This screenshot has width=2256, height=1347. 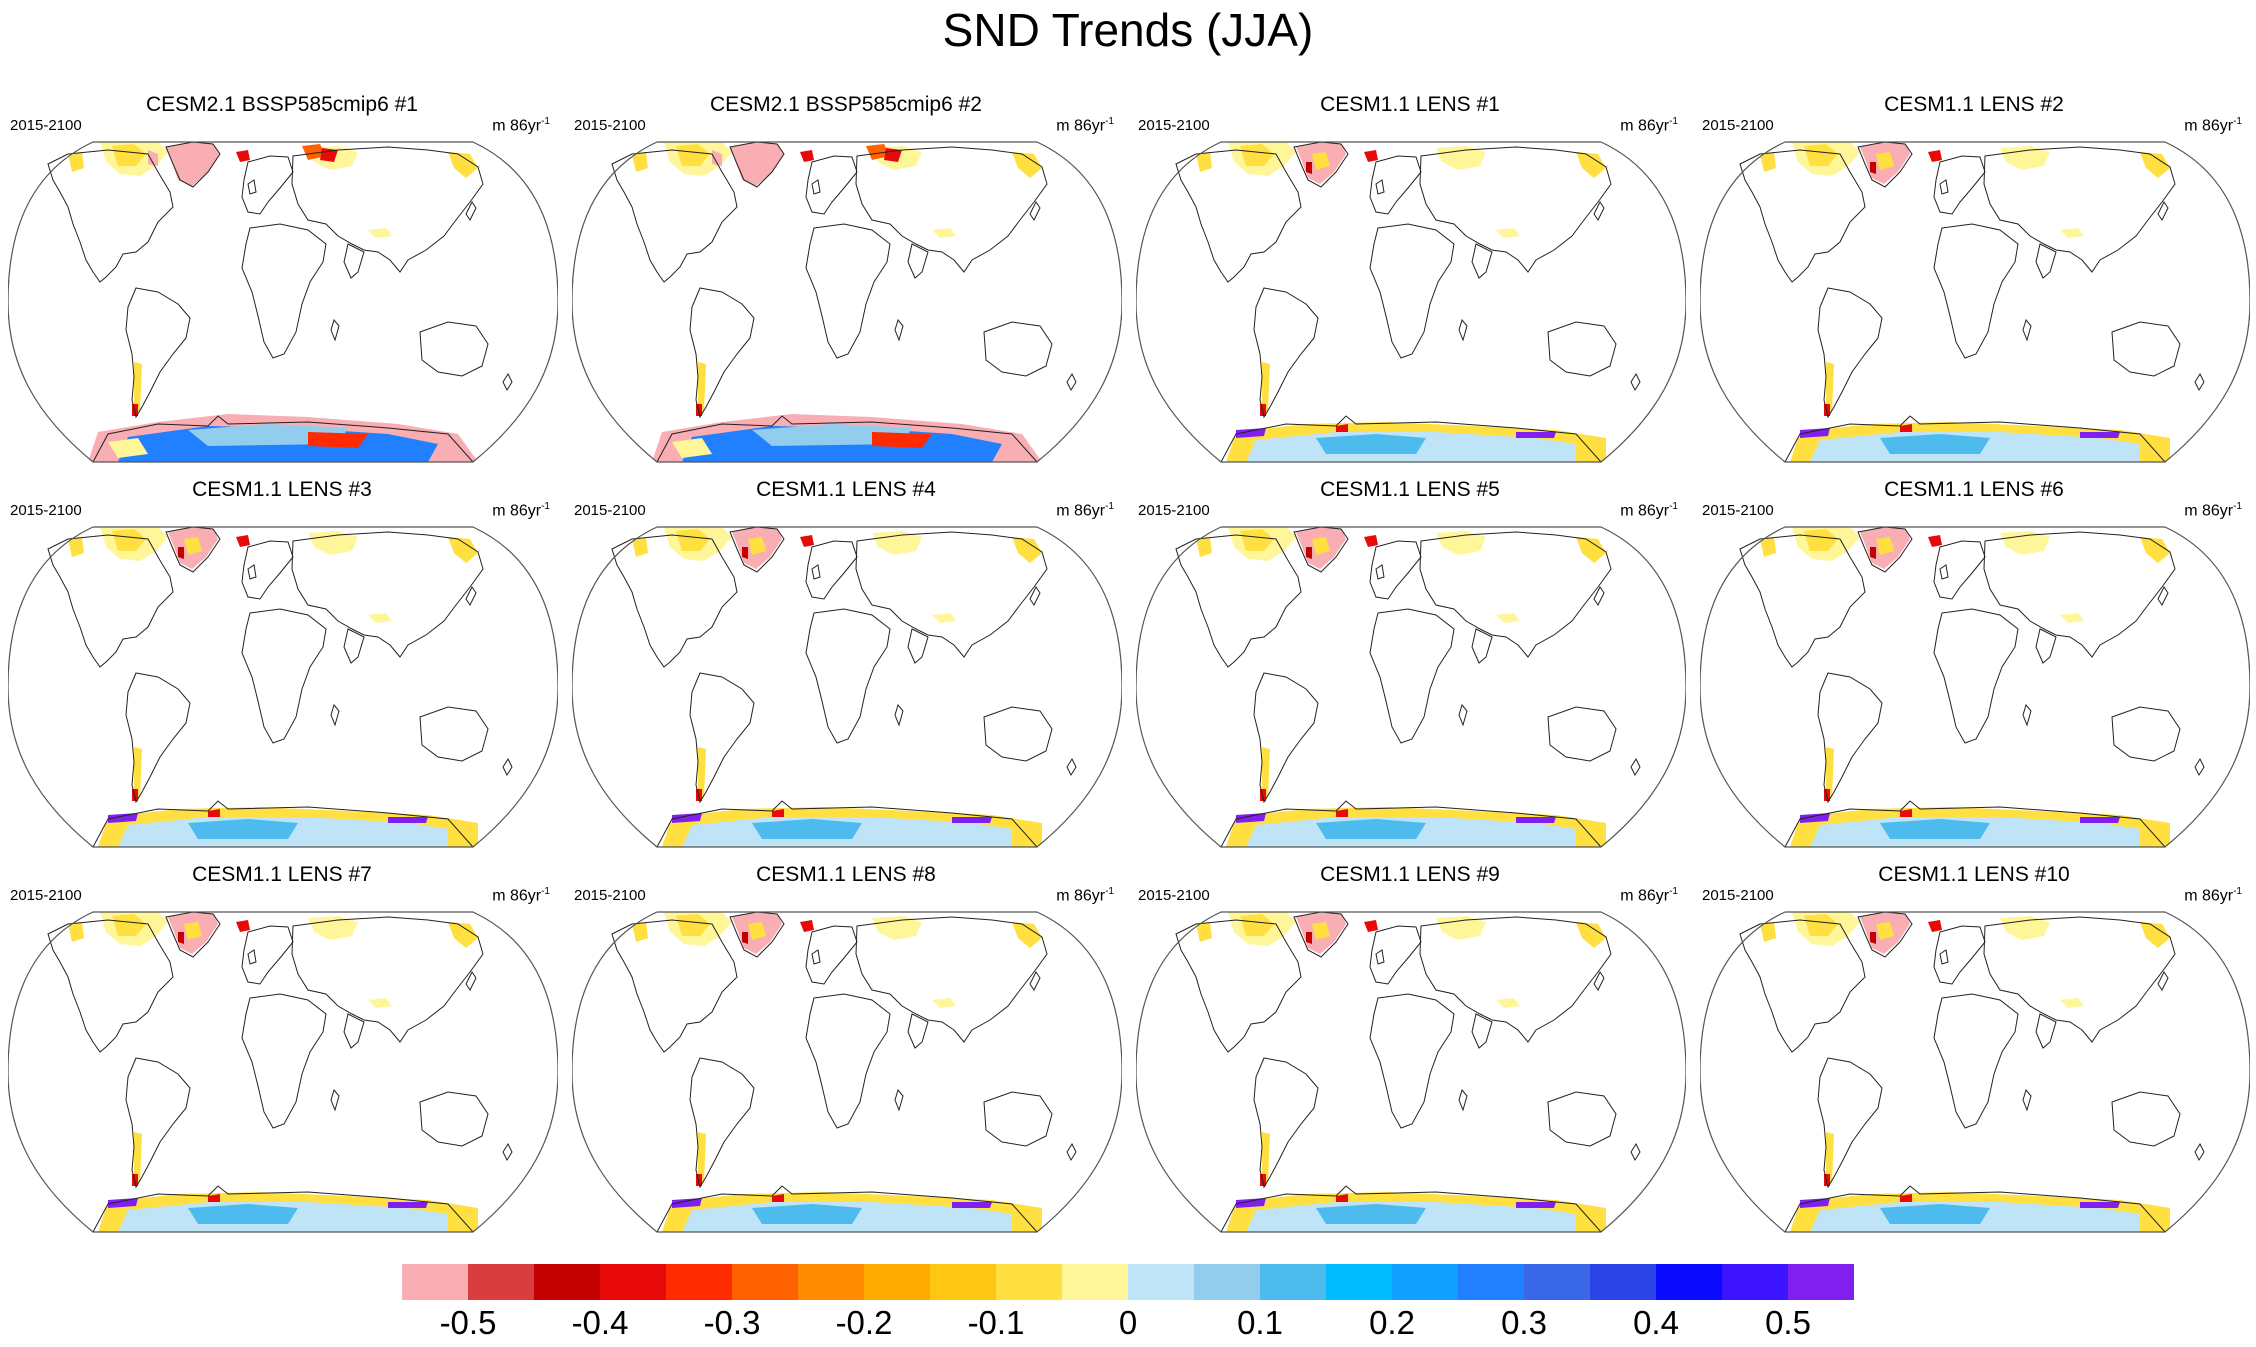 What do you see at coordinates (846, 667) in the screenshot?
I see `map-panel: CESM1.1 LENS #4 2015-2100 m 86yr-1` at bounding box center [846, 667].